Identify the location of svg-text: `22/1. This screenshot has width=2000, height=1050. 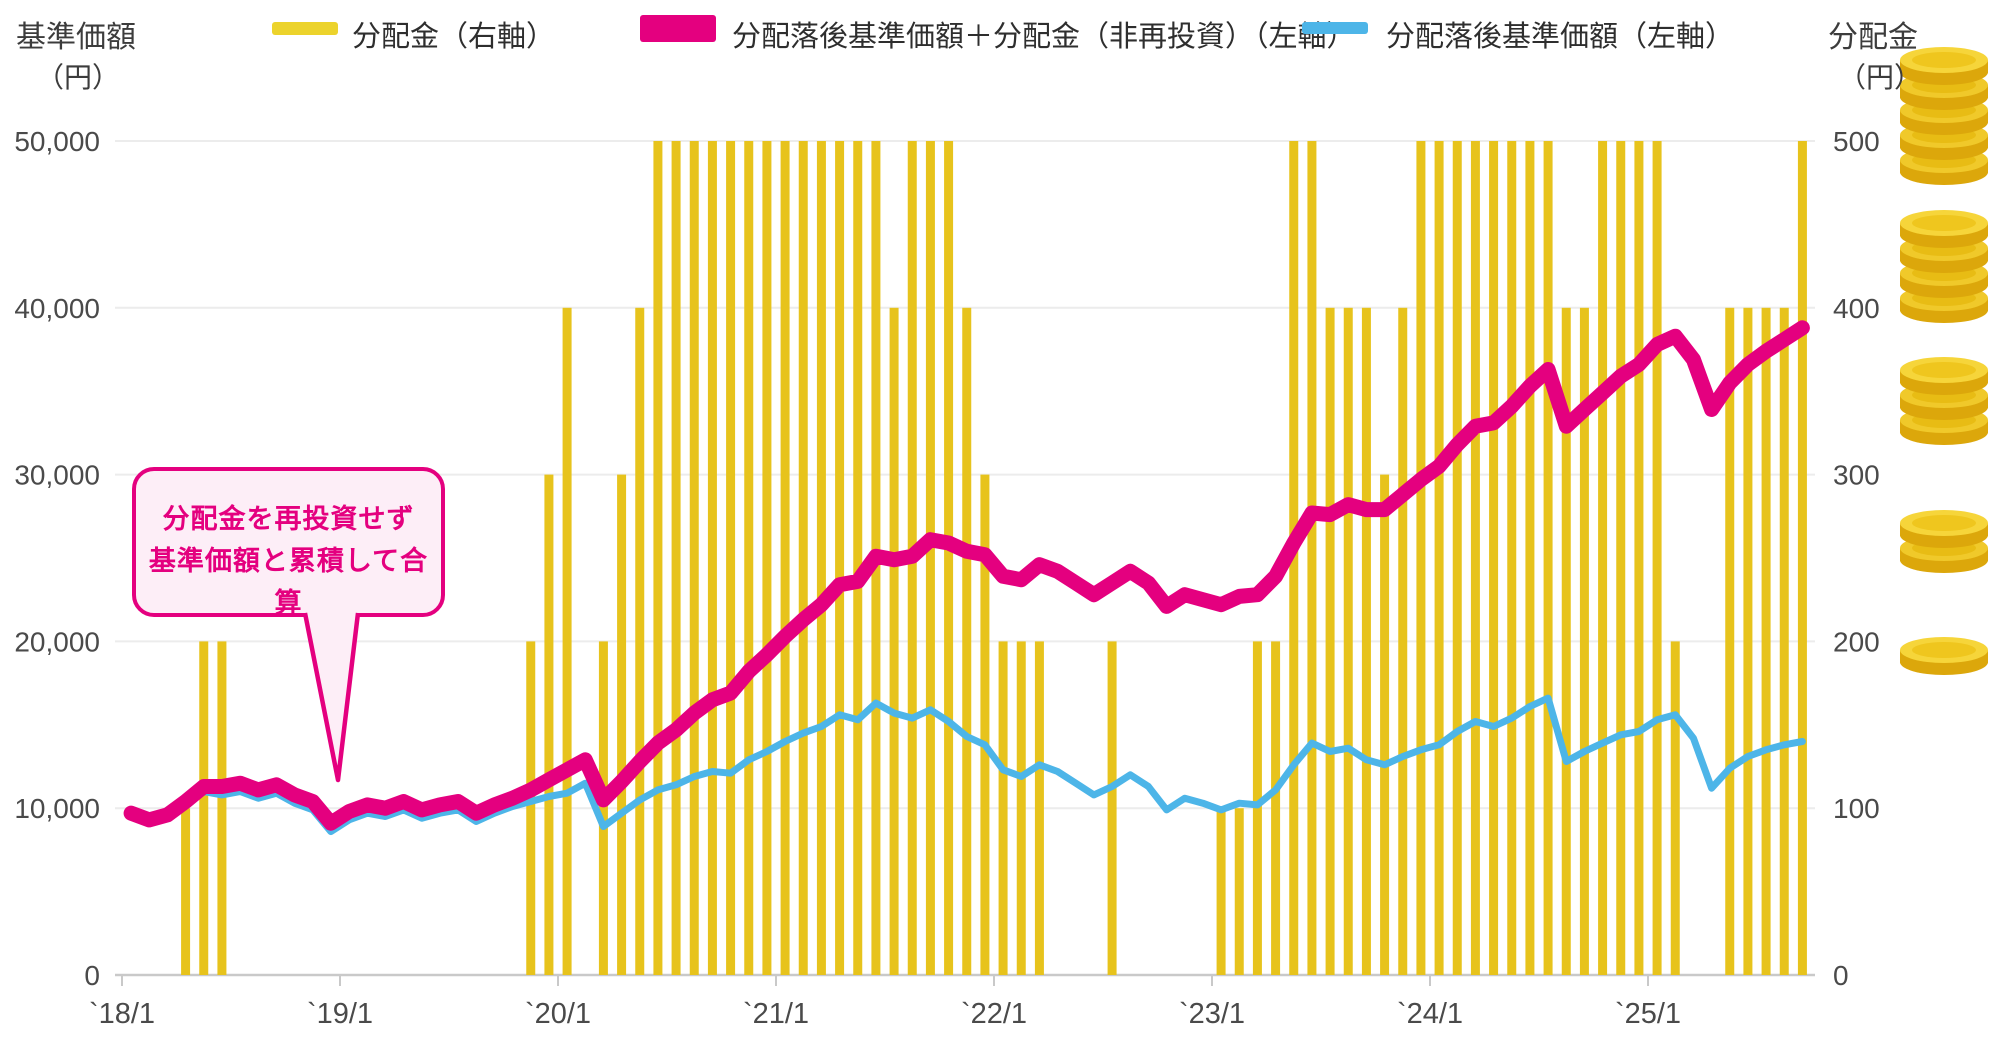
(994, 1014).